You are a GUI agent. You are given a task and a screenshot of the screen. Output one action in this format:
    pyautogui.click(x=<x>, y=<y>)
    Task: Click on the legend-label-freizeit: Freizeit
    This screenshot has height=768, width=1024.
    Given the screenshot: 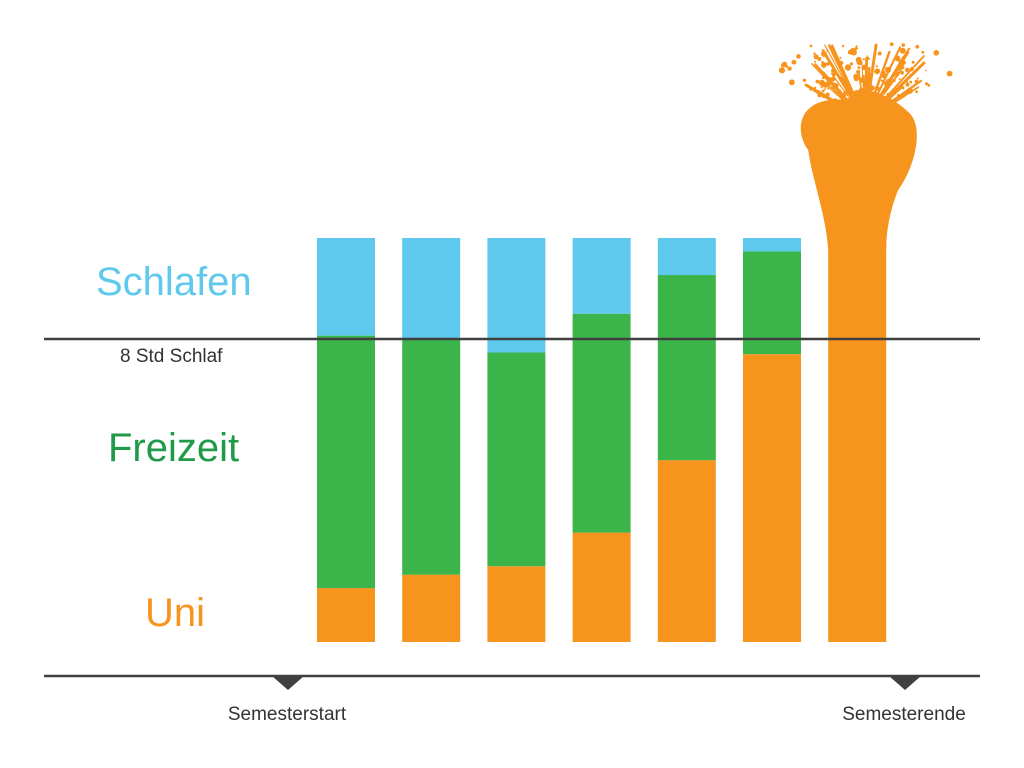 What is the action you would take?
    pyautogui.click(x=173, y=448)
    